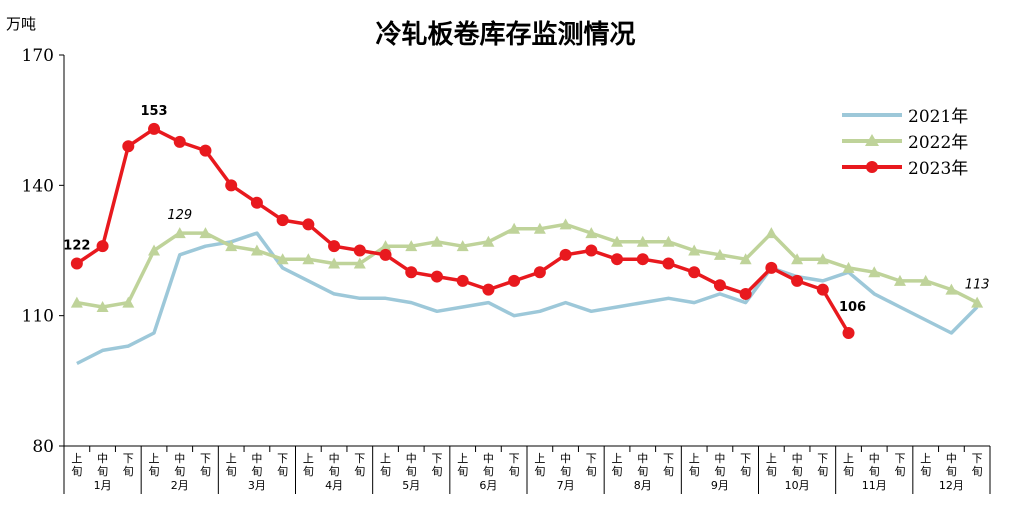  I want to click on month-label: 8月, so click(643, 485).